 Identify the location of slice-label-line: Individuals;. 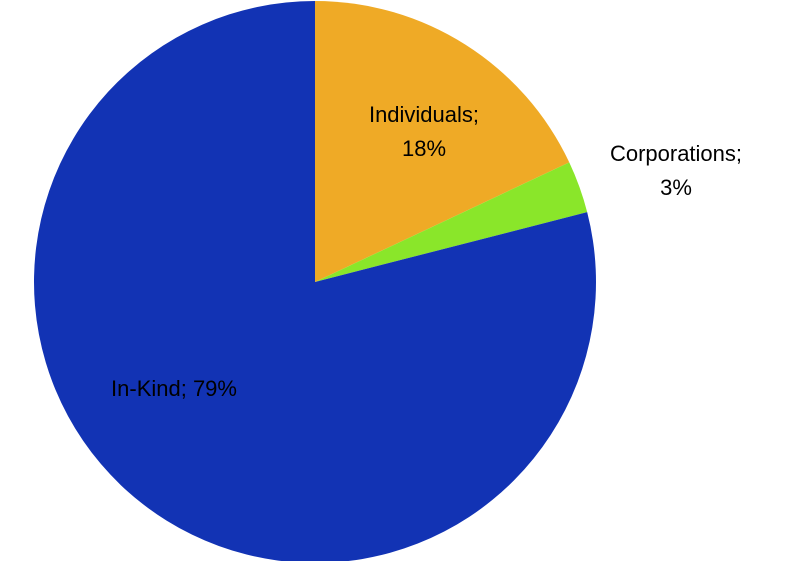
(424, 114).